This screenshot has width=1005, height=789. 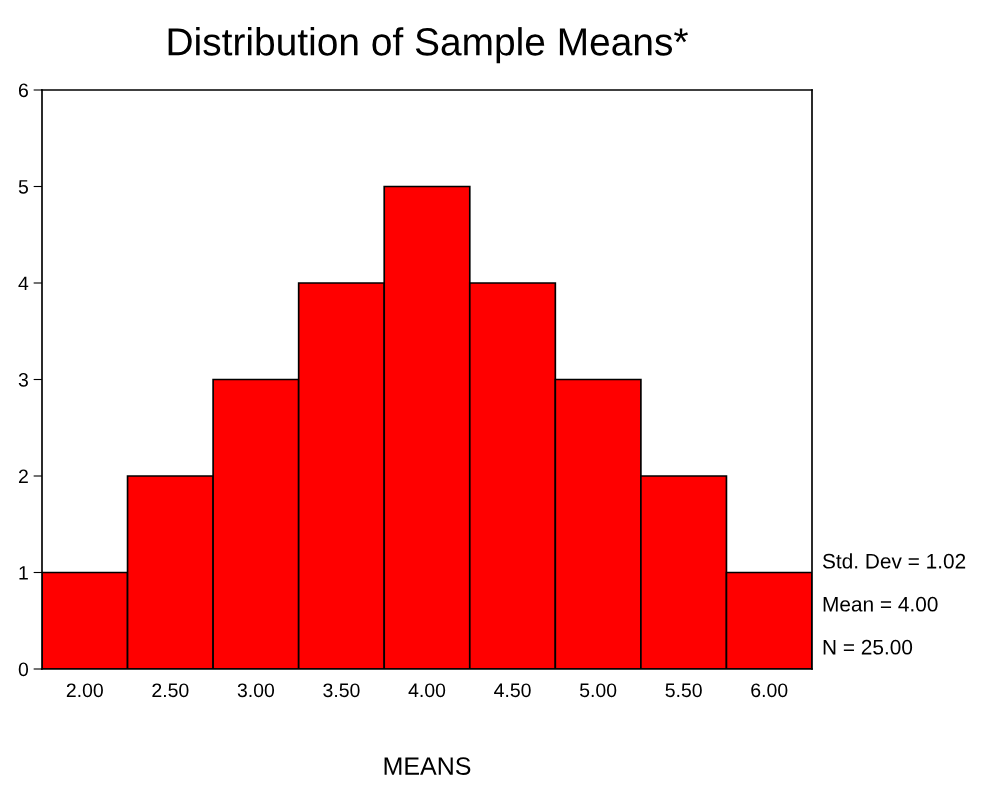 I want to click on y-tick-label: 3, so click(x=23, y=379).